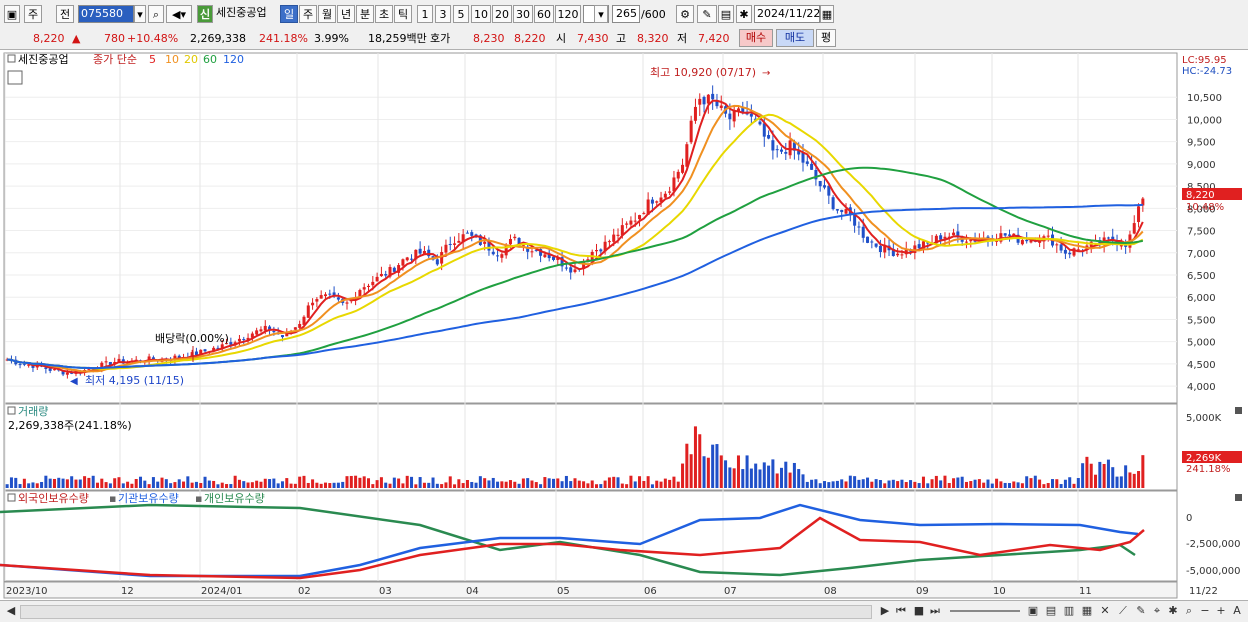 Image resolution: width=1248 pixels, height=622 pixels. Describe the element at coordinates (901, 610) in the screenshot. I see `first-icon: ⏮` at that location.